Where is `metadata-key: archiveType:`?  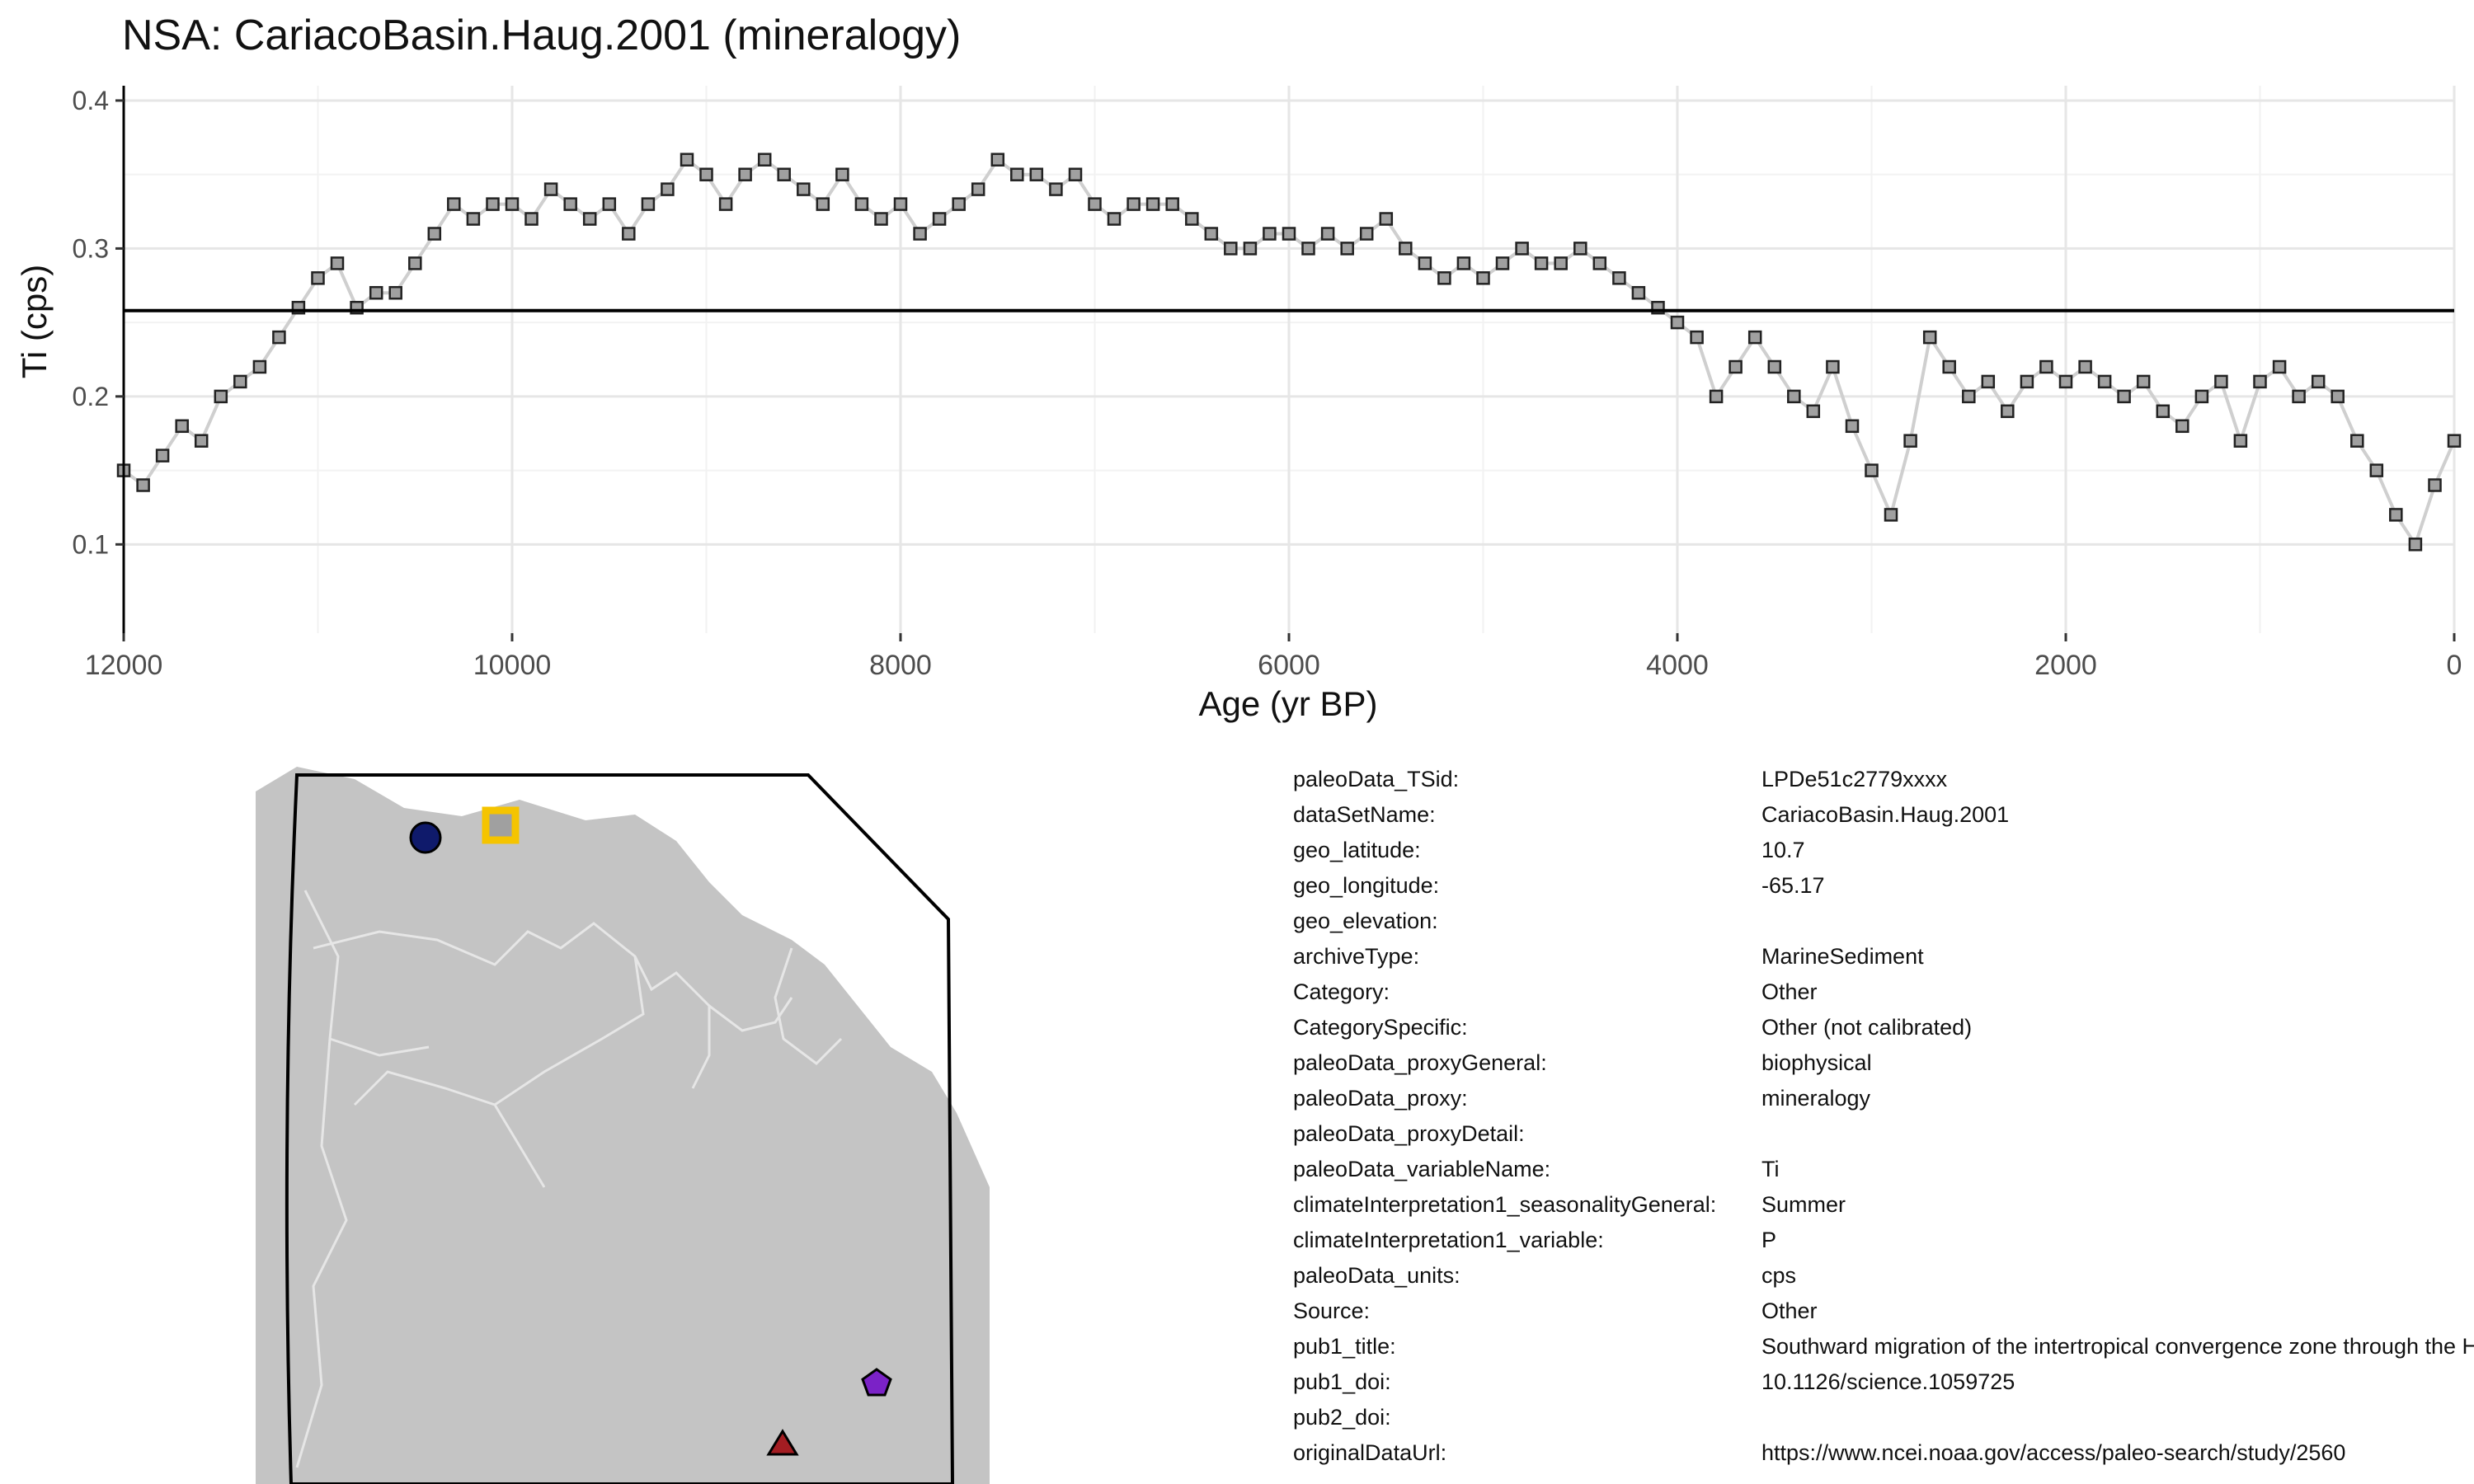 metadata-key: archiveType: is located at coordinates (1356, 956).